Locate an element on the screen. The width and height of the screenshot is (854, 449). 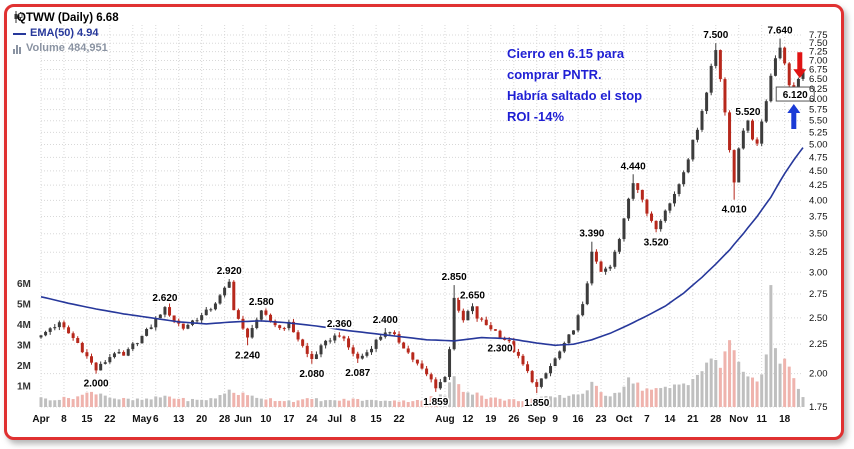
svg-text: Aug is located at coordinates (444, 419).